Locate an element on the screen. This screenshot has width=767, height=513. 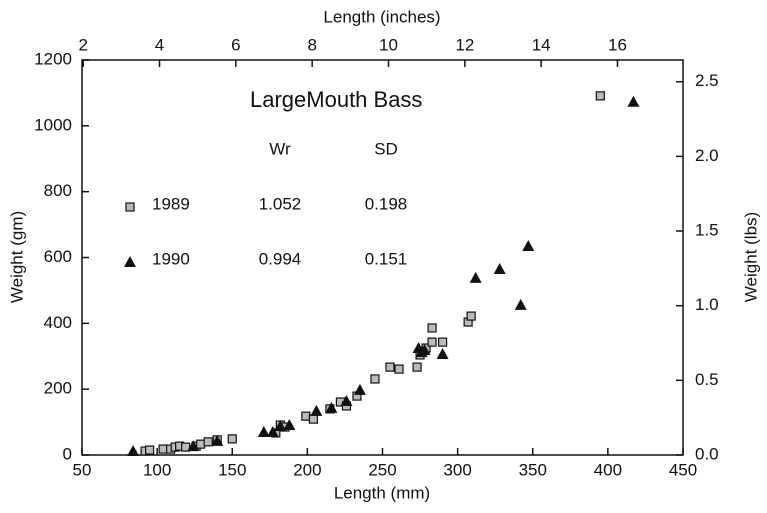
table-header: SD is located at coordinates (386, 148).